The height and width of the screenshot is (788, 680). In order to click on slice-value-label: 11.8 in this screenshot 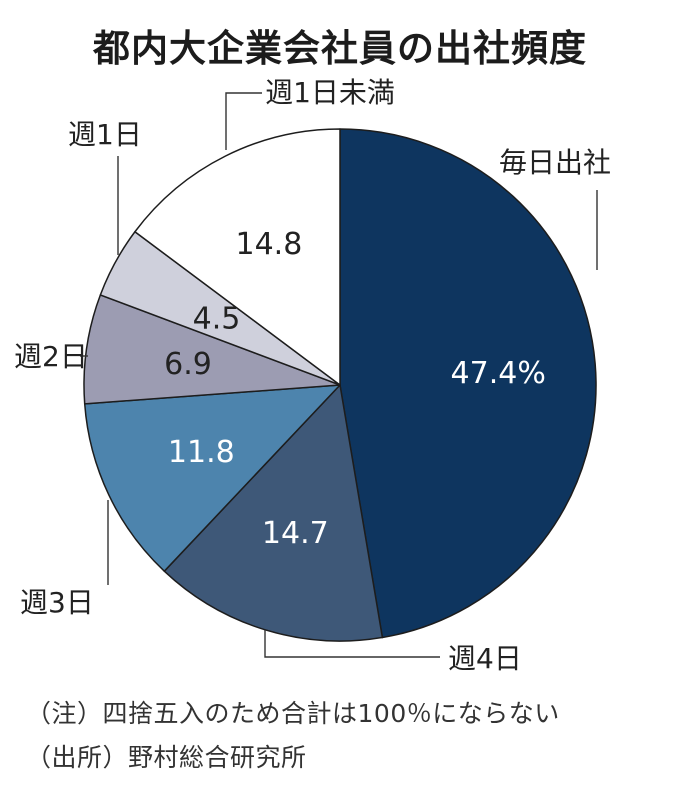, I will do `click(201, 452)`.